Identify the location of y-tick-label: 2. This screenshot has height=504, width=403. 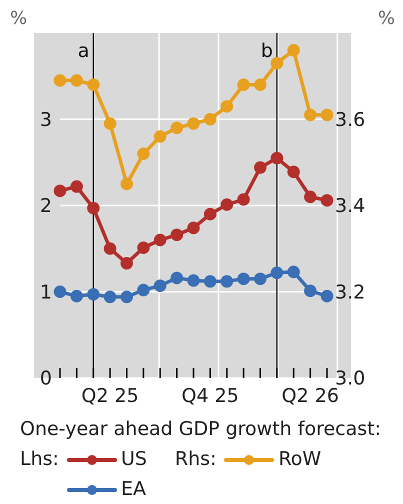
(46, 206).